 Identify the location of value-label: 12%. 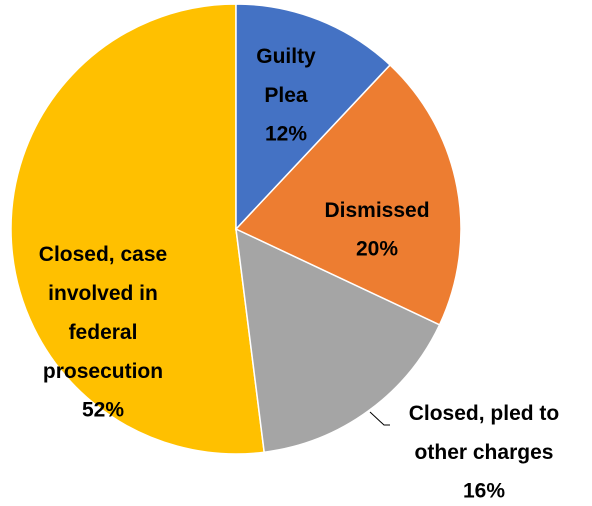
(286, 134).